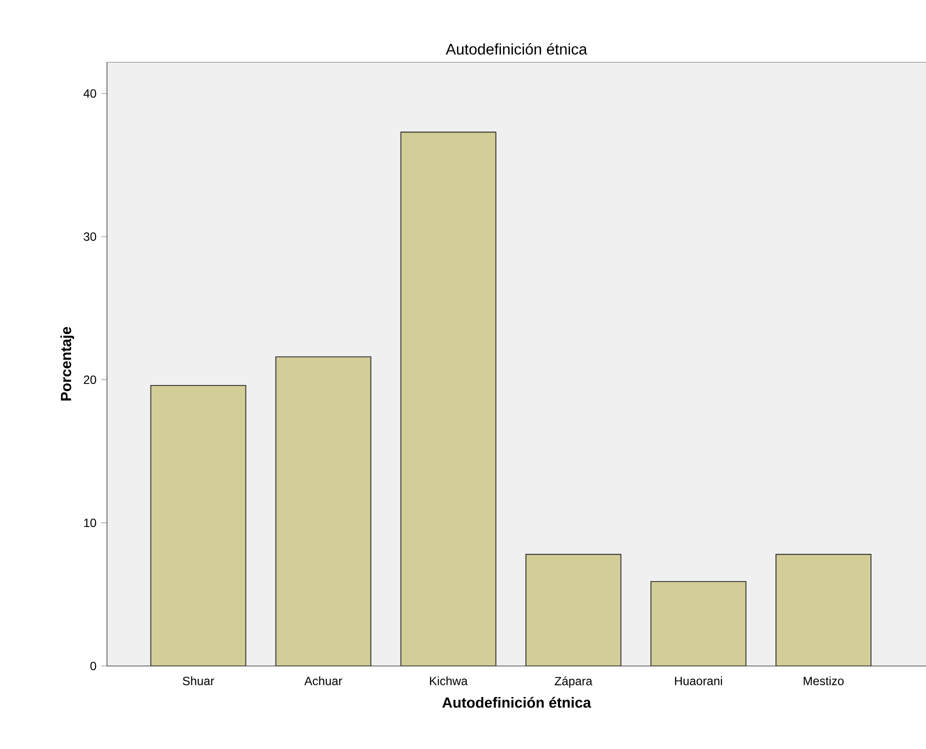  I want to click on x-tick-label: Huaorani, so click(698, 681).